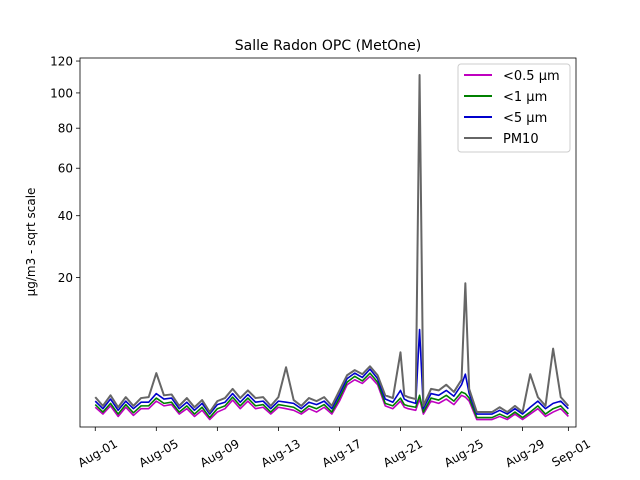 The width and height of the screenshot is (640, 480). Describe the element at coordinates (65, 216) in the screenshot. I see `y-tick-label: 40` at that location.